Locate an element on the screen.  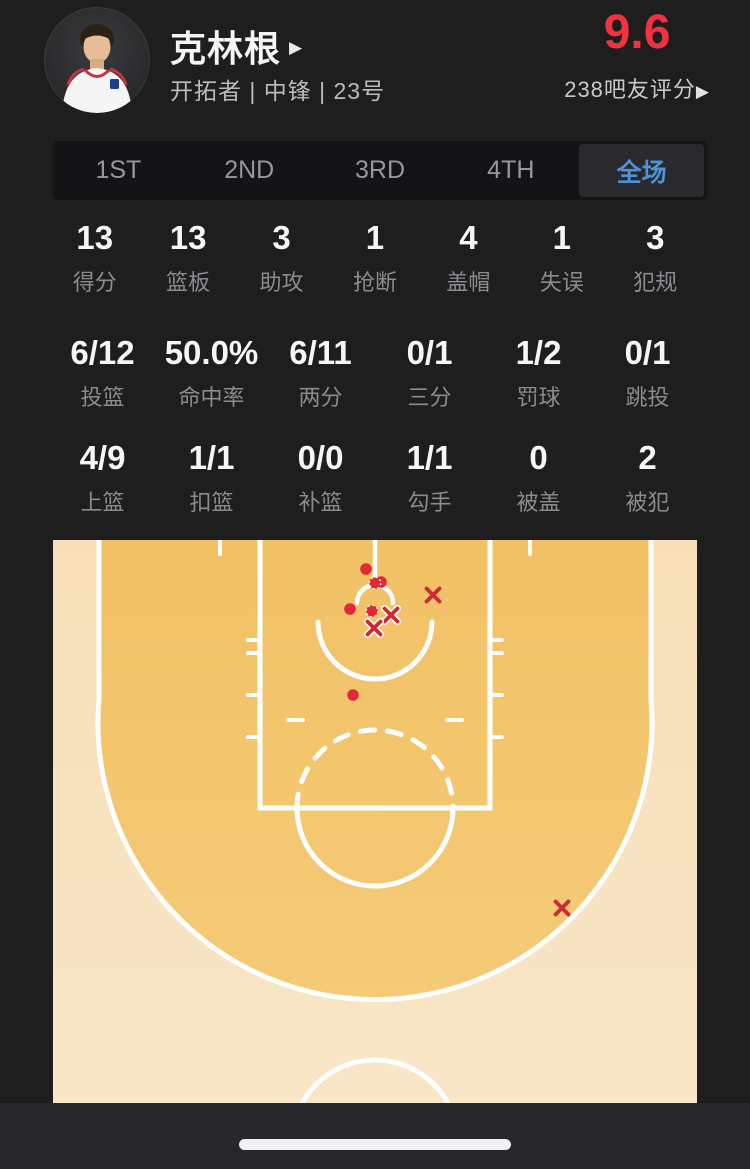
stat-value: 4/9 is located at coordinates (102, 457).